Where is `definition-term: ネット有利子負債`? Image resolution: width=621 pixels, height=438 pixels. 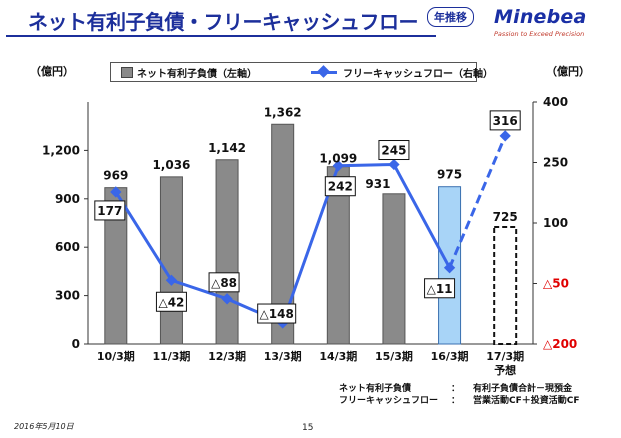 definition-term: ネット有利子負債 is located at coordinates (375, 389).